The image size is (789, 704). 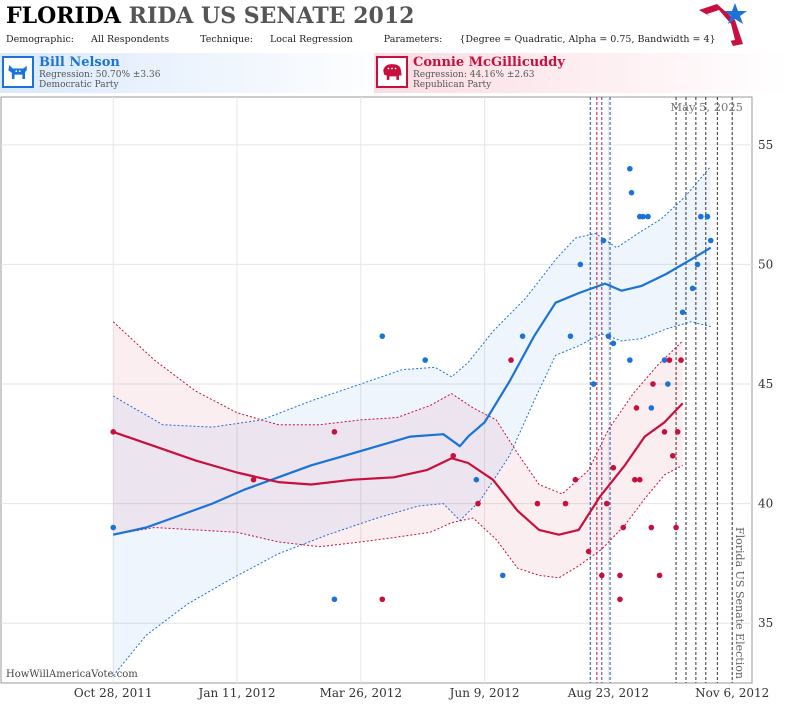 What do you see at coordinates (72, 674) in the screenshot?
I see `site-watermark: HowWillAmericaVote.com` at bounding box center [72, 674].